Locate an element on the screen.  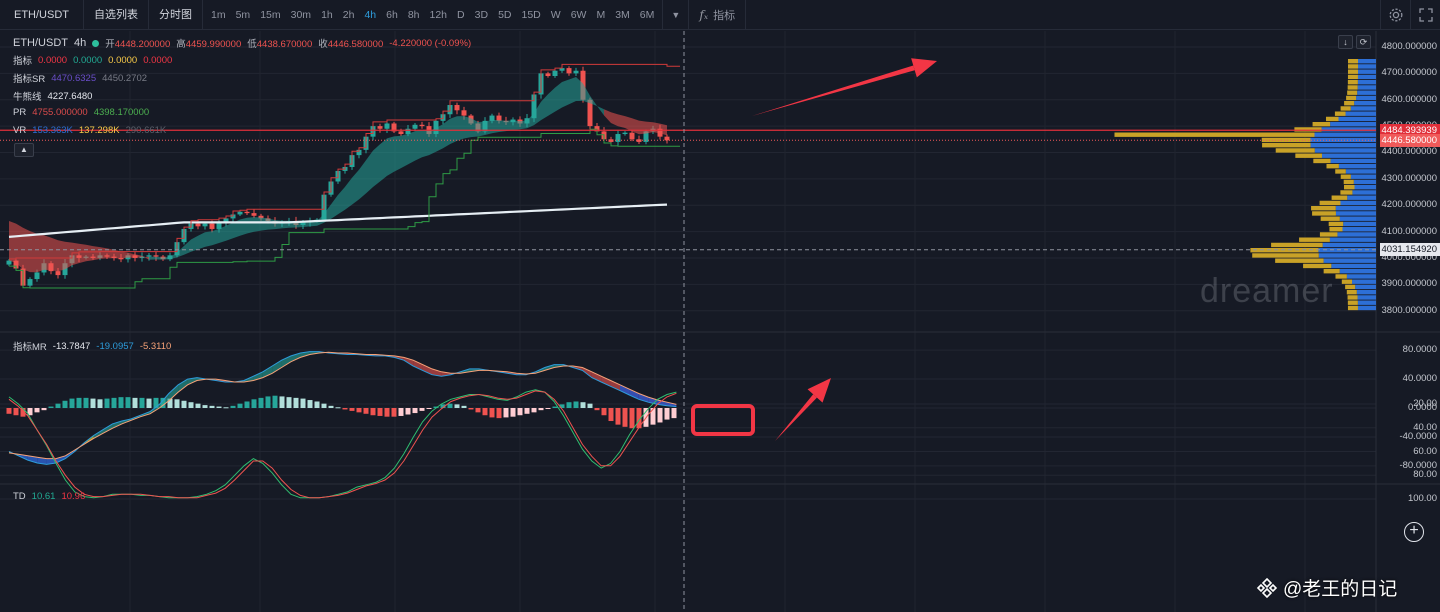
timeframe-1m: 1m is located at coordinates (218, 14).